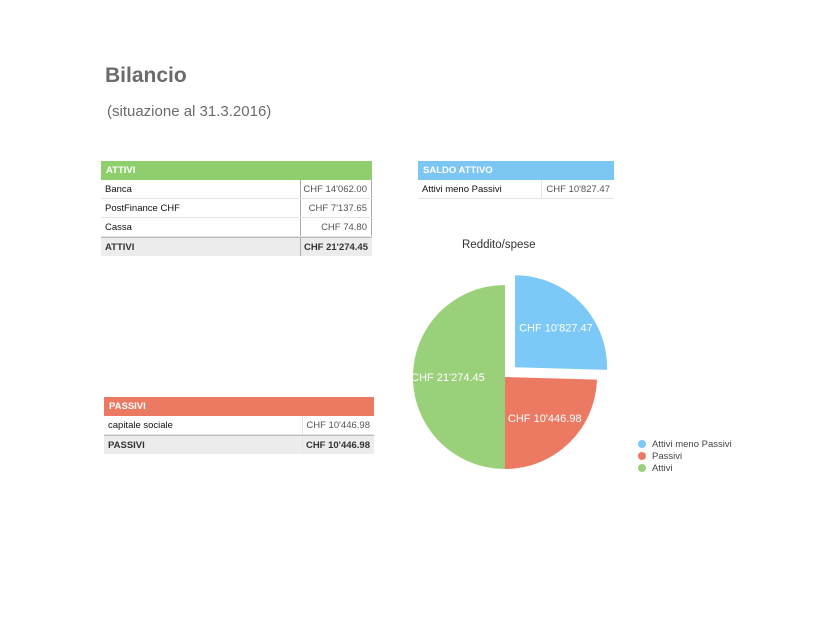  I want to click on legend-label: Passivi, so click(667, 456).